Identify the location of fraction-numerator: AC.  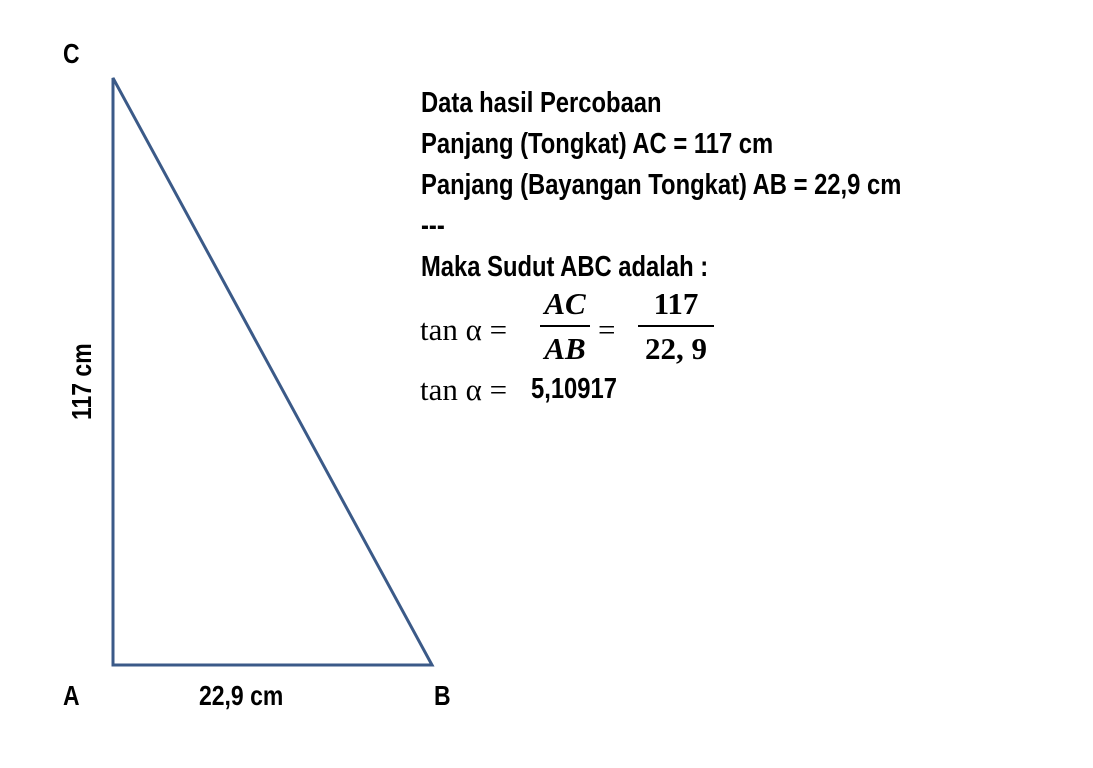
(565, 303).